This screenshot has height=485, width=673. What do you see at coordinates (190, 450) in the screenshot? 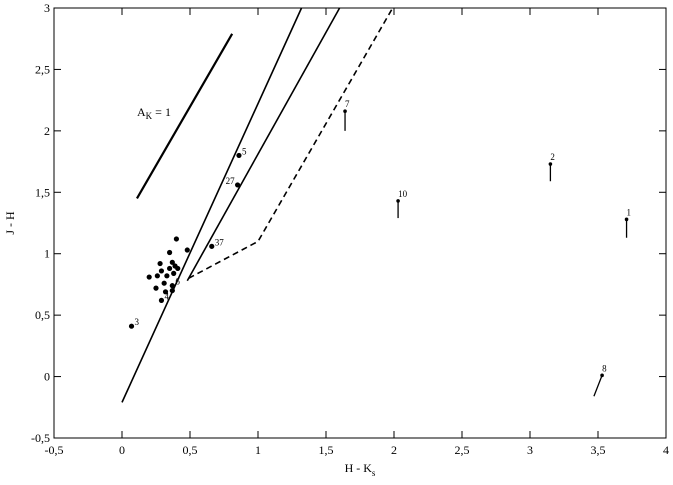
I see `x-tick-label: 0,5` at bounding box center [190, 450].